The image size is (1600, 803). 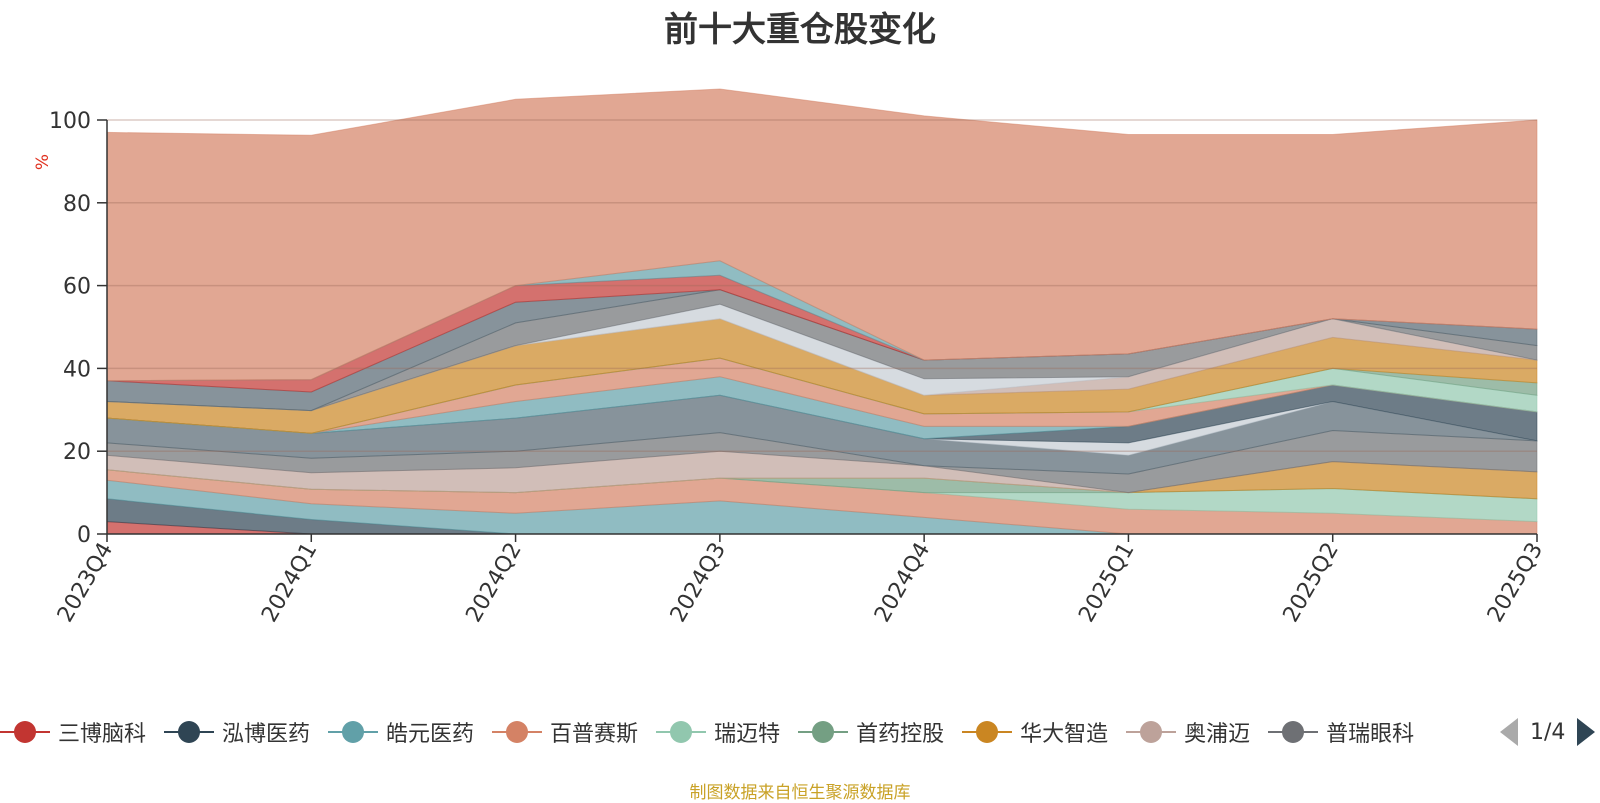 What do you see at coordinates (77, 287) in the screenshot?
I see `y-tick-label-60: 60` at bounding box center [77, 287].